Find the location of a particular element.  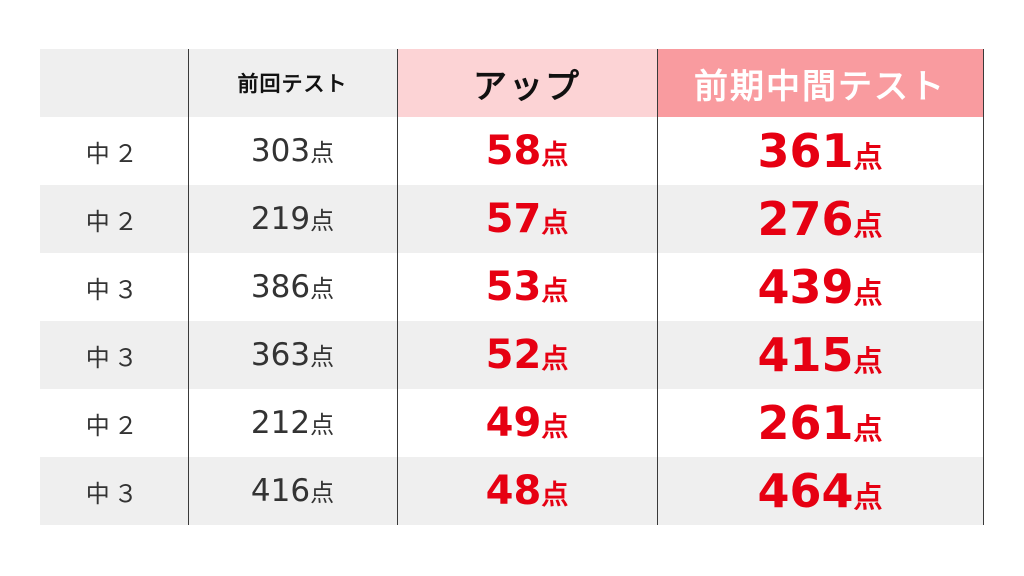

previous-score-cell: 386点 is located at coordinates (292, 287).